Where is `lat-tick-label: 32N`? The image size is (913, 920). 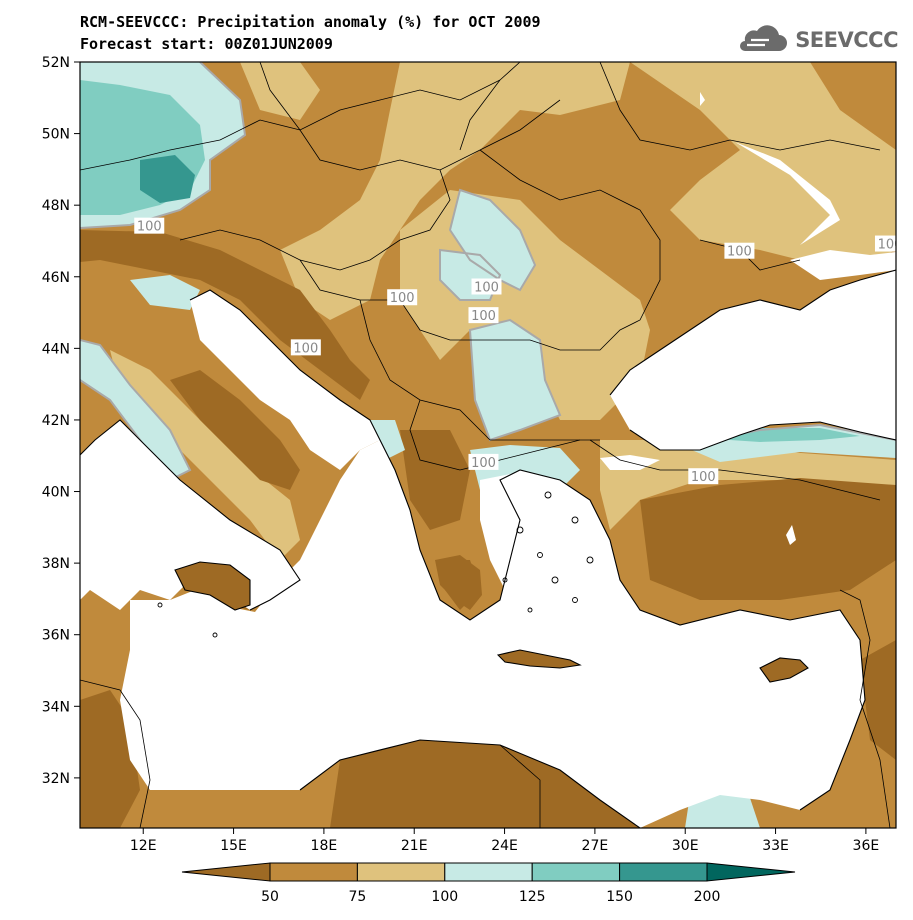 lat-tick-label: 32N is located at coordinates (56, 779).